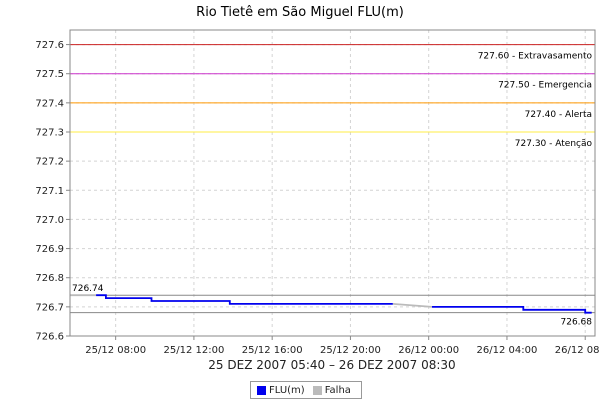  Describe the element at coordinates (49, 337) in the screenshot. I see `y-tick-label: 726.6` at that location.